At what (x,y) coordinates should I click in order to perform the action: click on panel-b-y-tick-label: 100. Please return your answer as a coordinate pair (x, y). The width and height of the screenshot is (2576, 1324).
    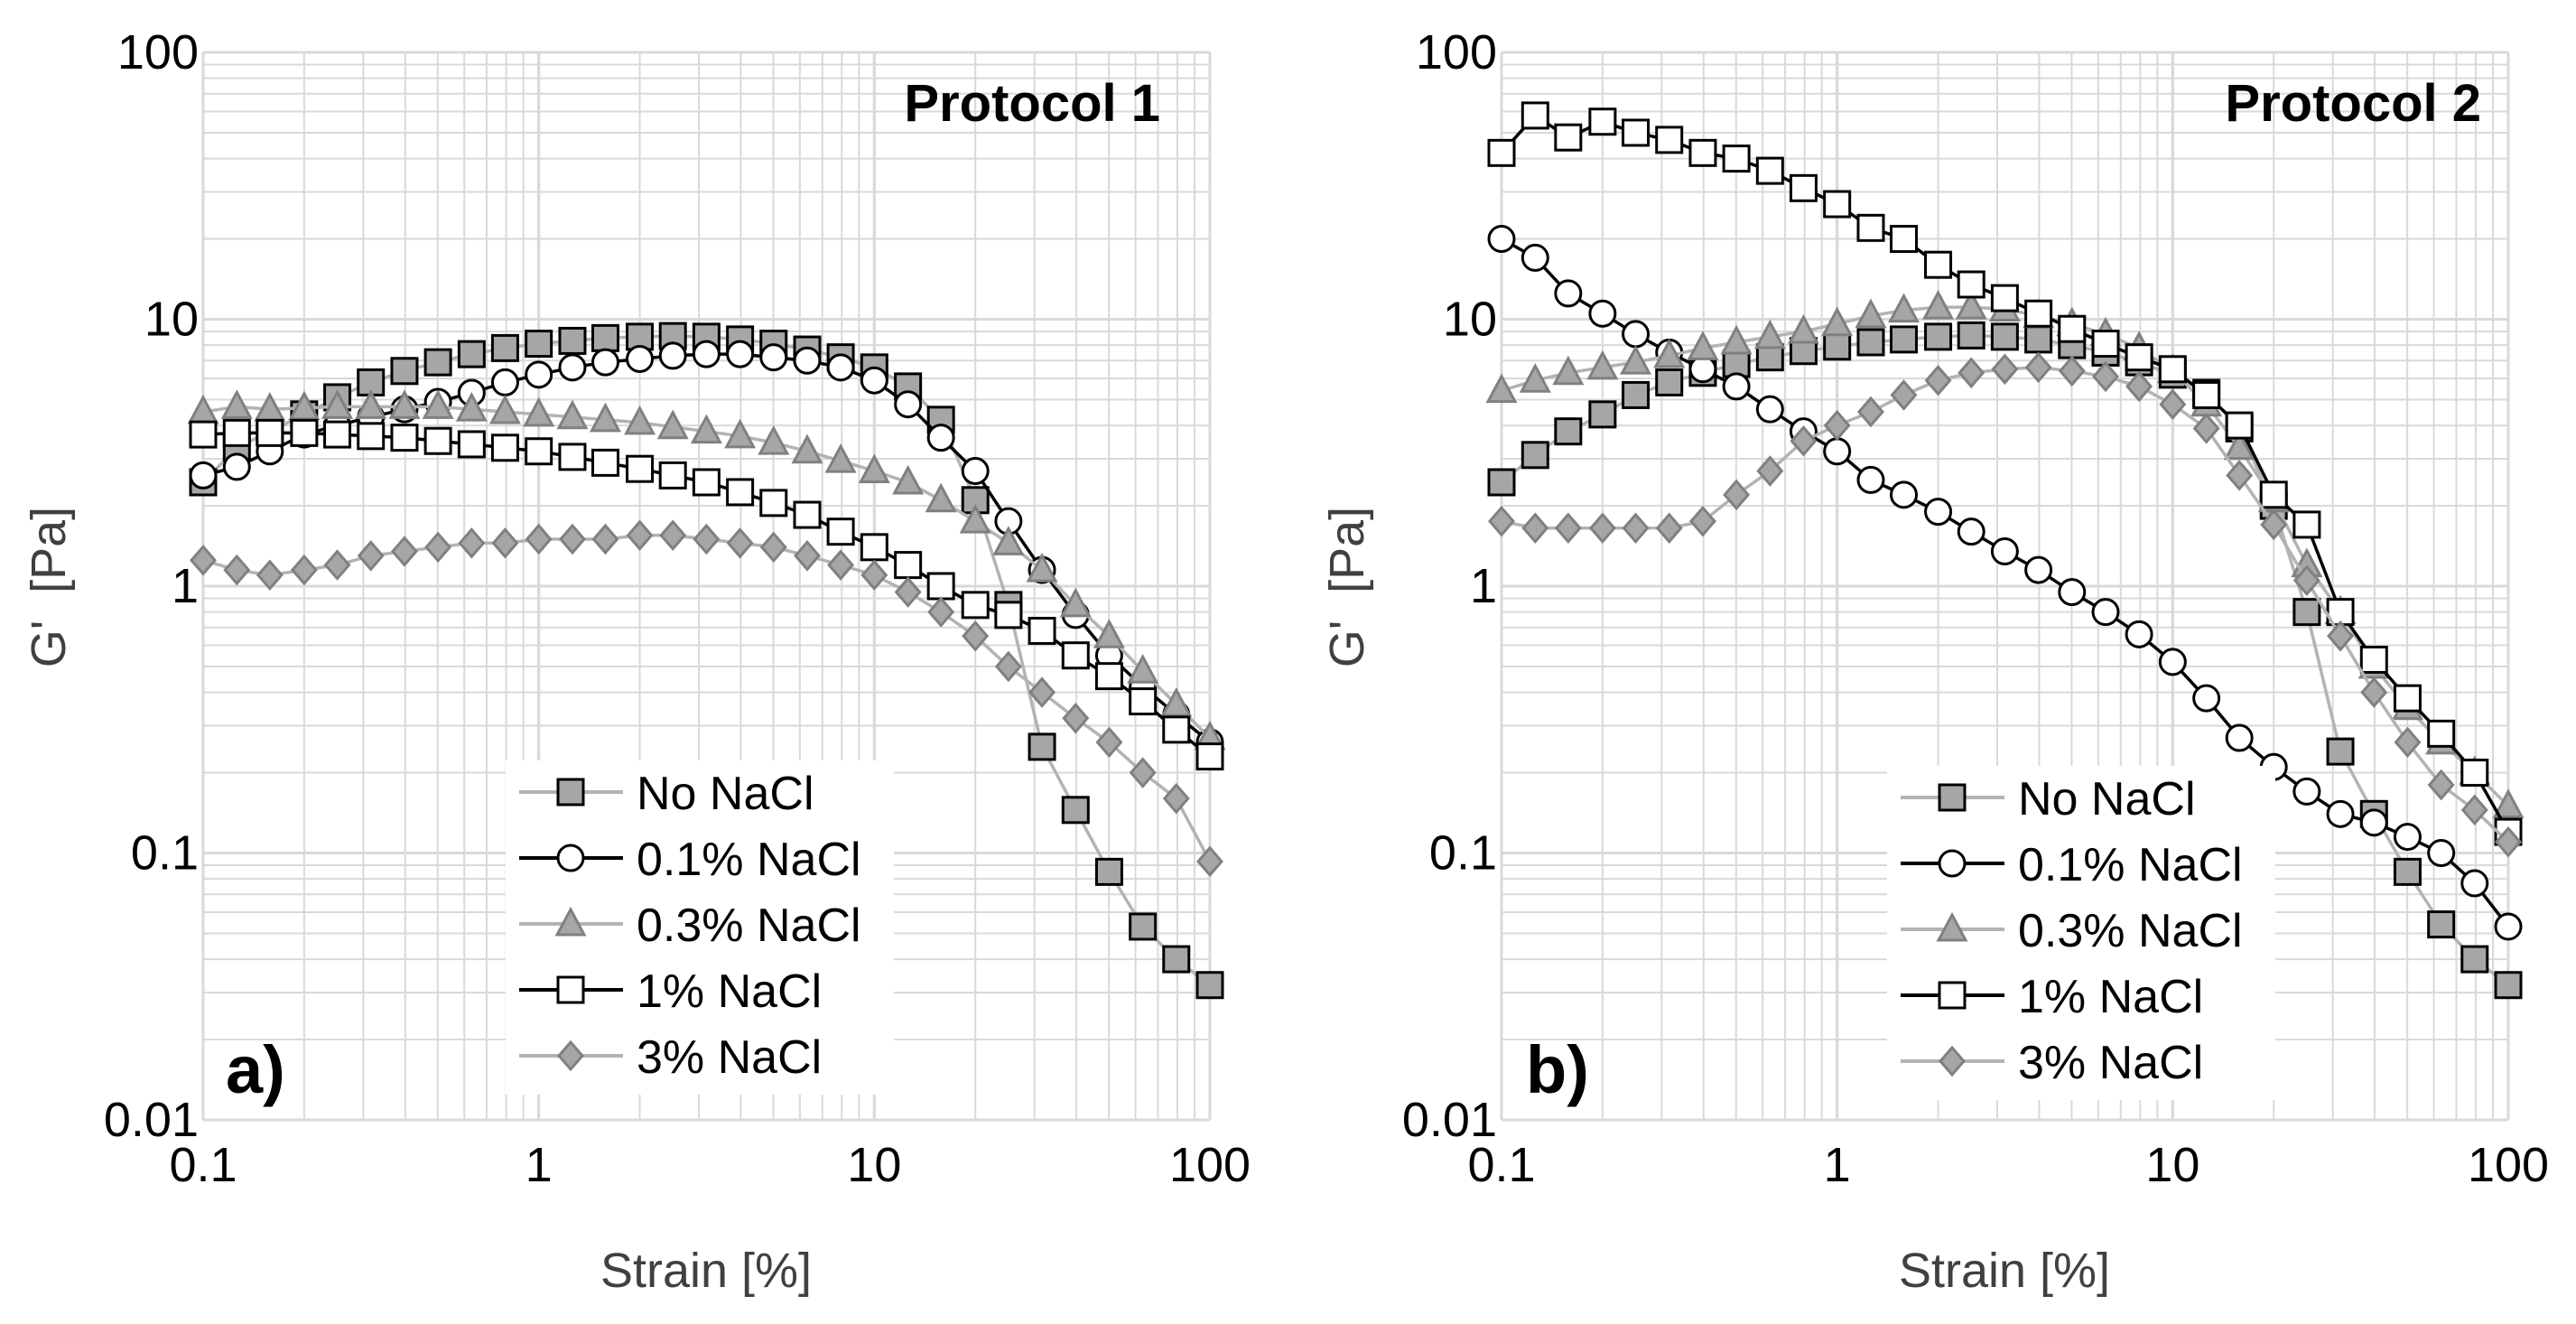
    Looking at the image, I should click on (1456, 52).